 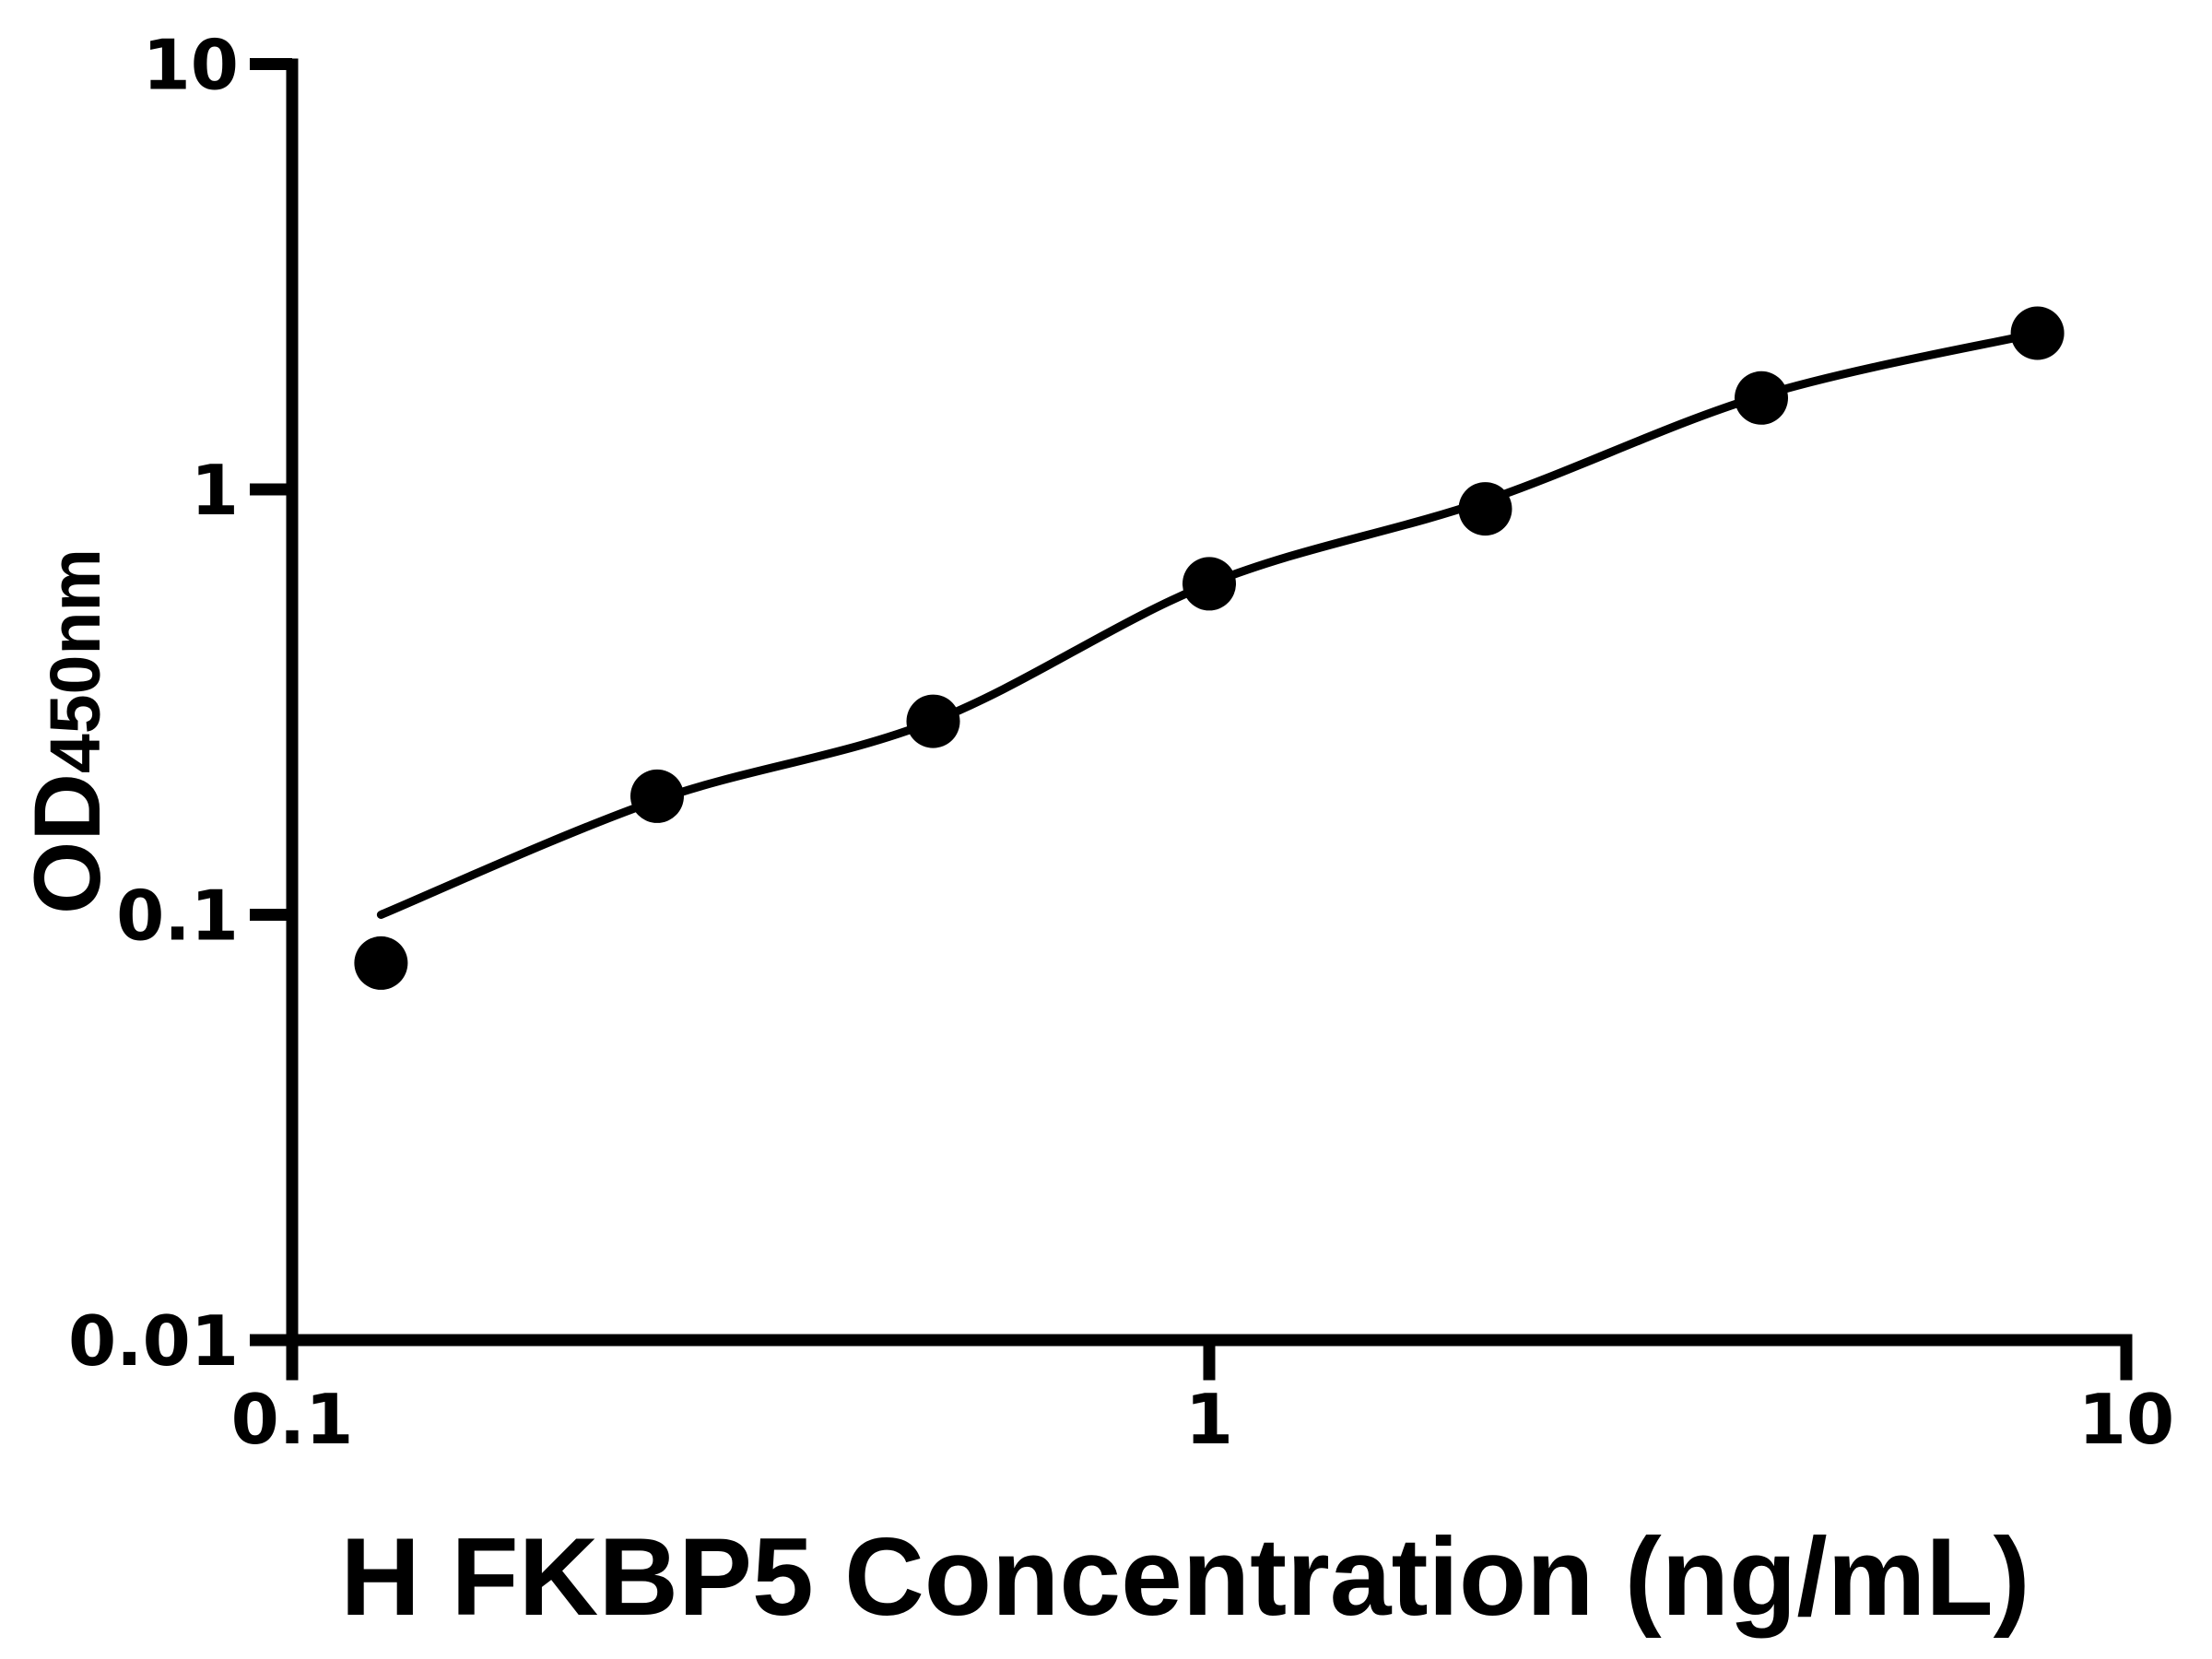 What do you see at coordinates (153, 1341) in the screenshot?
I see `y-tick-label: 0.01` at bounding box center [153, 1341].